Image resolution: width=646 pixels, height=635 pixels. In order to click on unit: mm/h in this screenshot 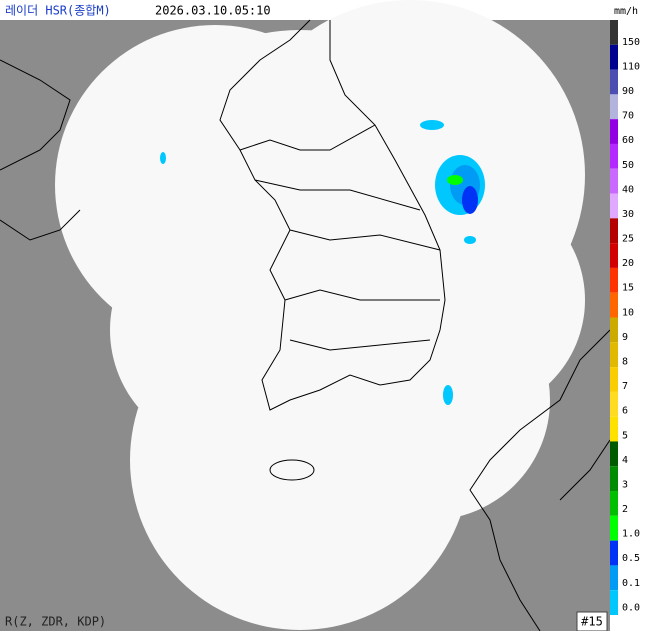, I will do `click(626, 11)`.